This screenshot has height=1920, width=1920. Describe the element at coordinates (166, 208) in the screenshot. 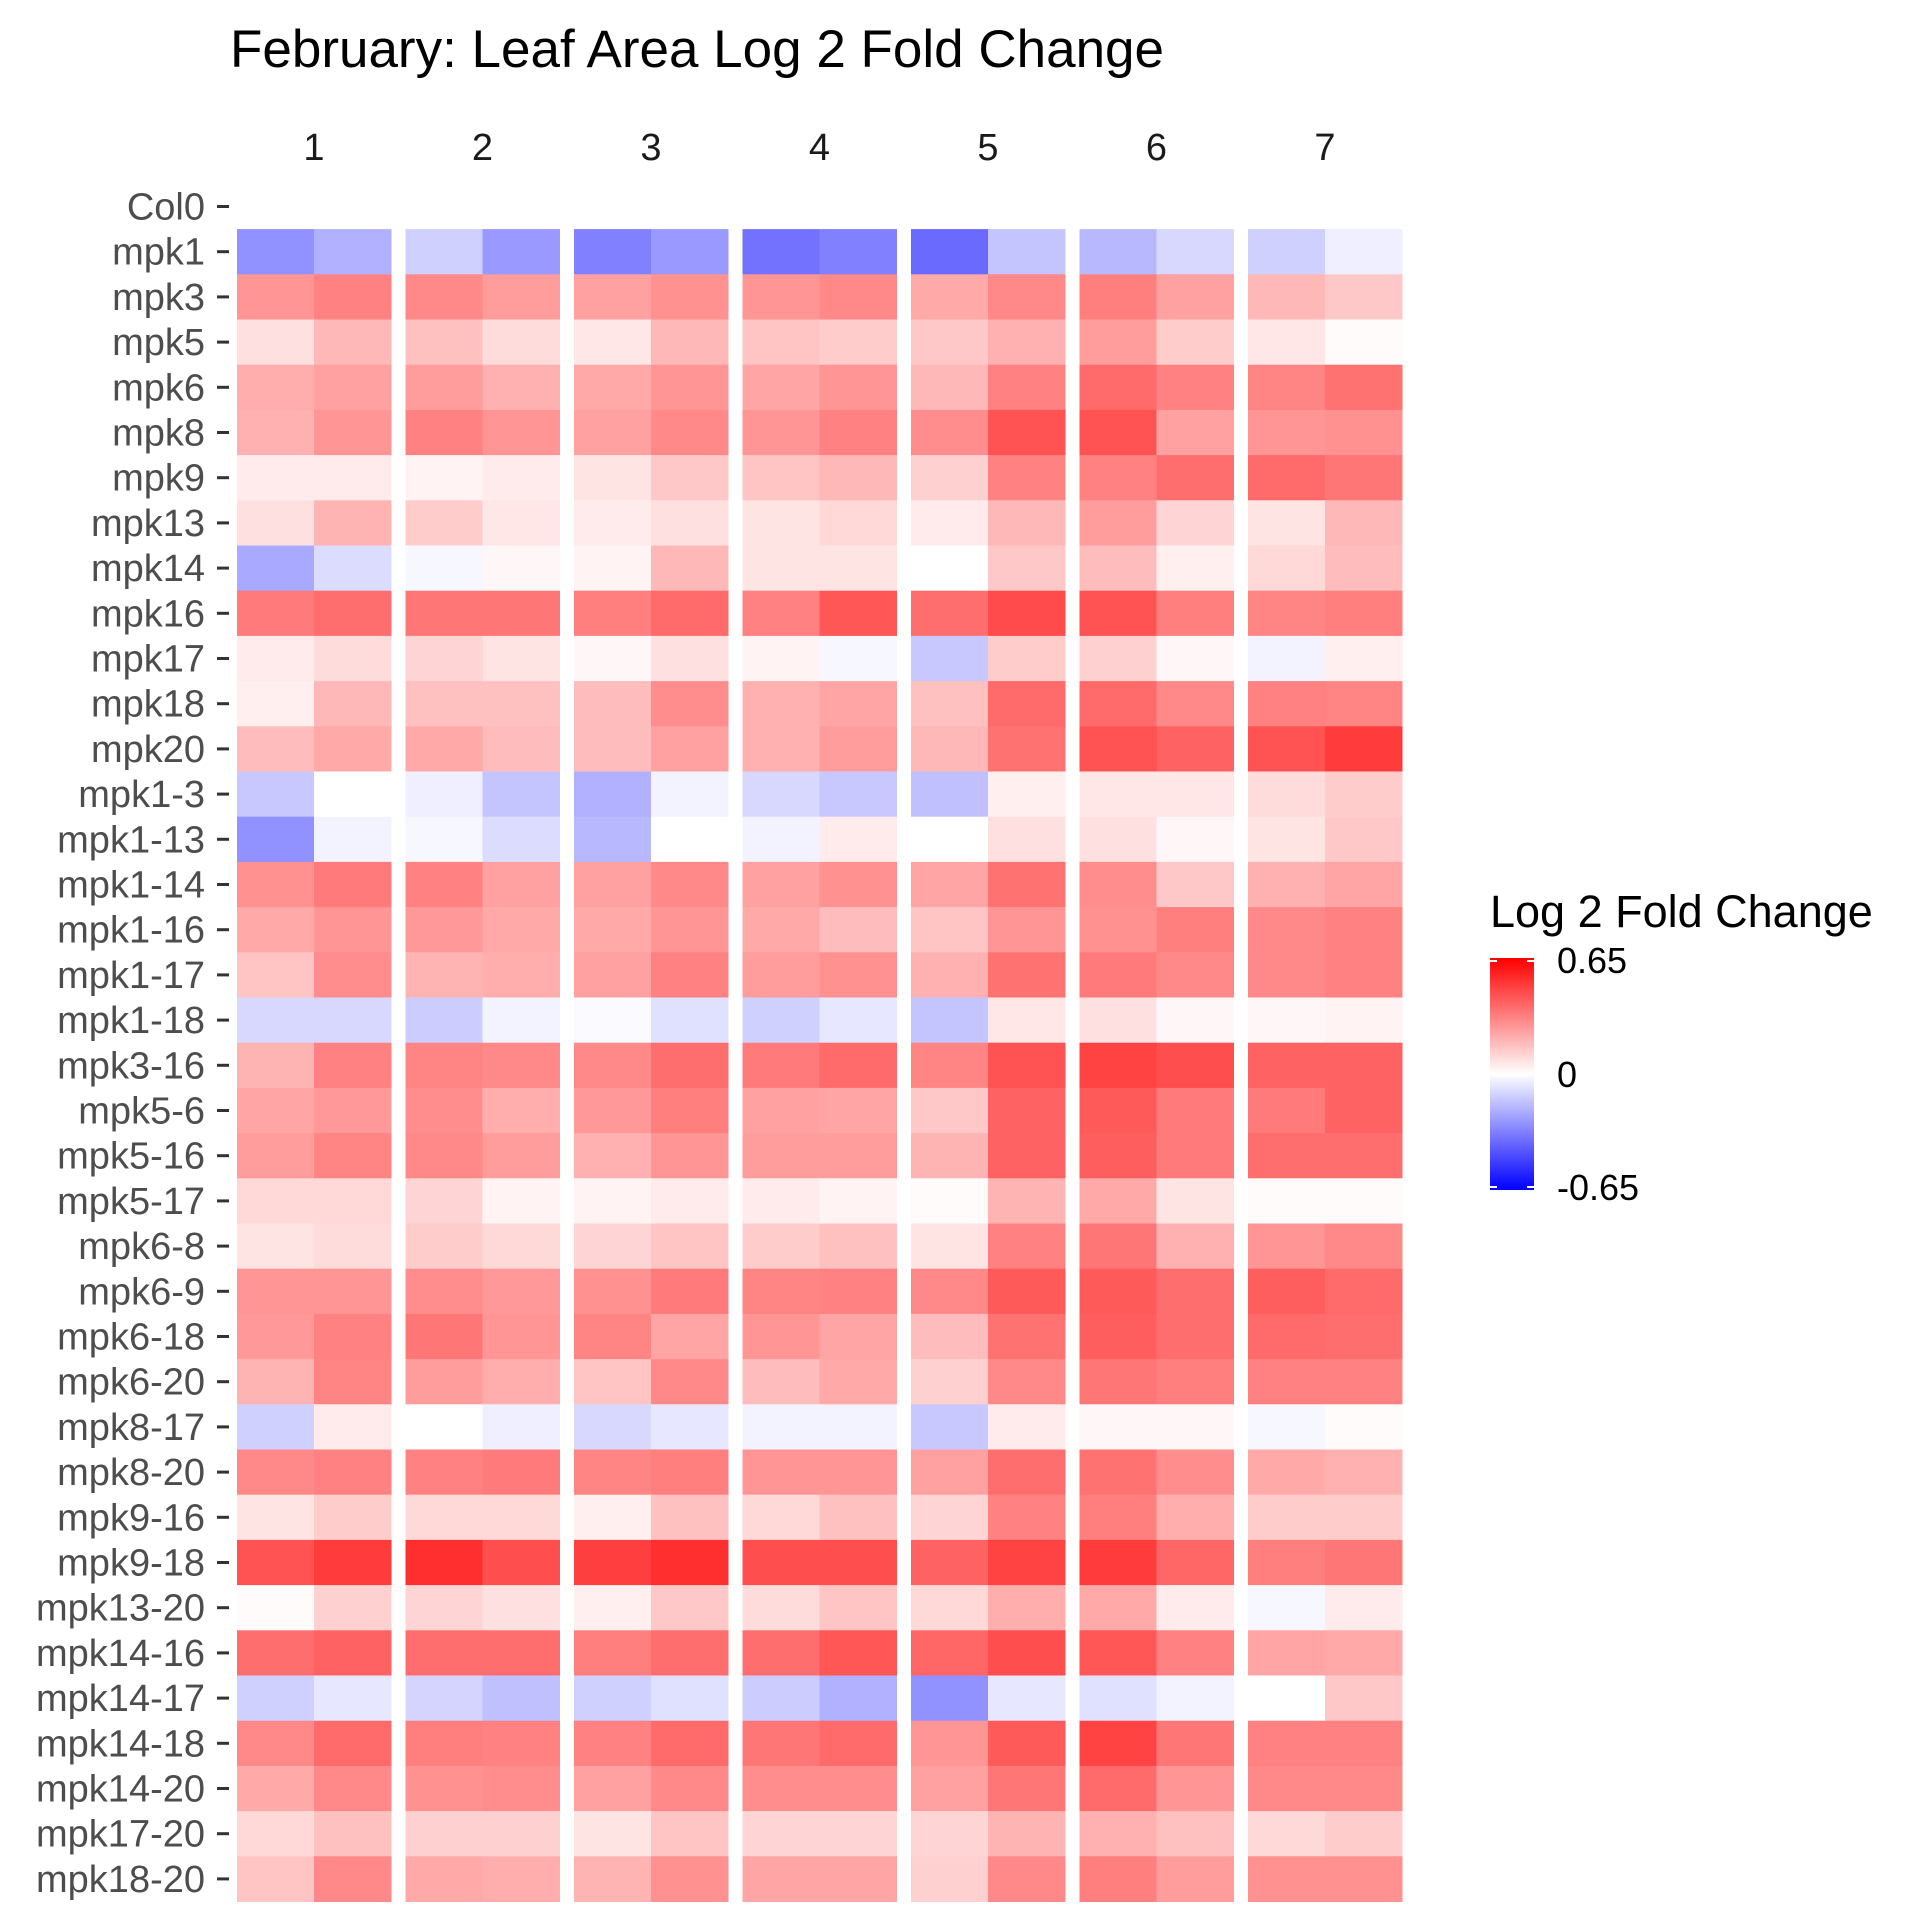

I see `row-label-Col0: Col0` at that location.